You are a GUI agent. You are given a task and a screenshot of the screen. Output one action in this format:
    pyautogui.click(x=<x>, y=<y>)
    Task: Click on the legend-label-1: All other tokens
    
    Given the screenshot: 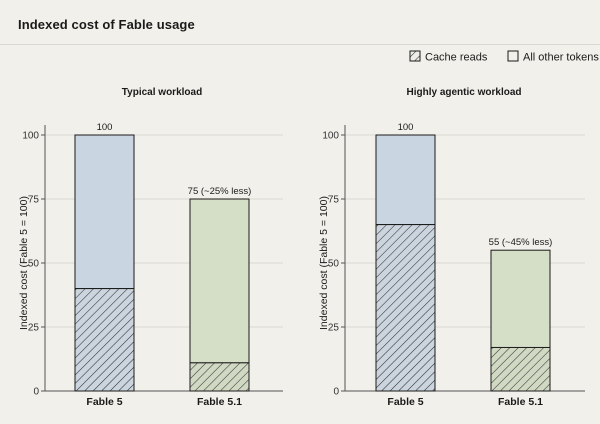 What is the action you would take?
    pyautogui.click(x=561, y=58)
    